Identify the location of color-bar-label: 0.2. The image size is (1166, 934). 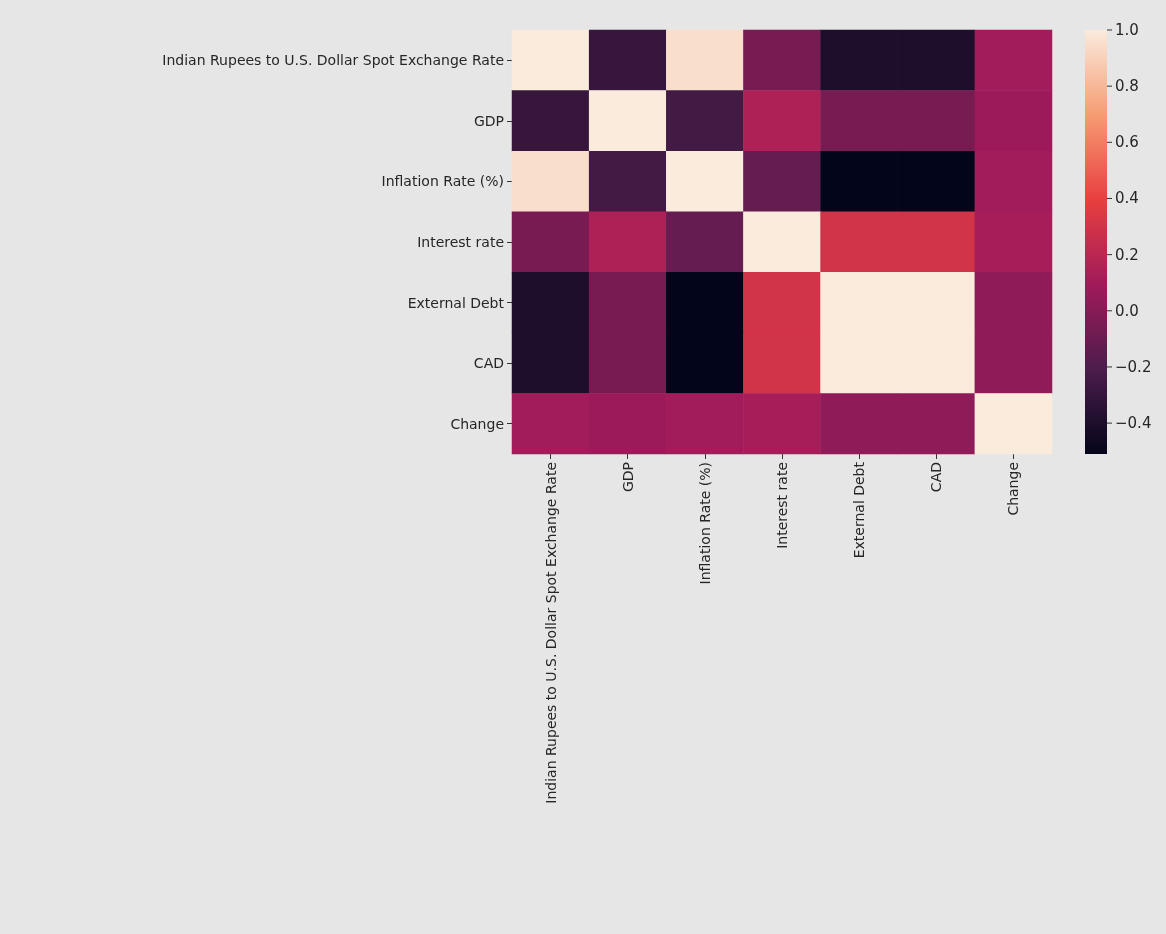
(1127, 254).